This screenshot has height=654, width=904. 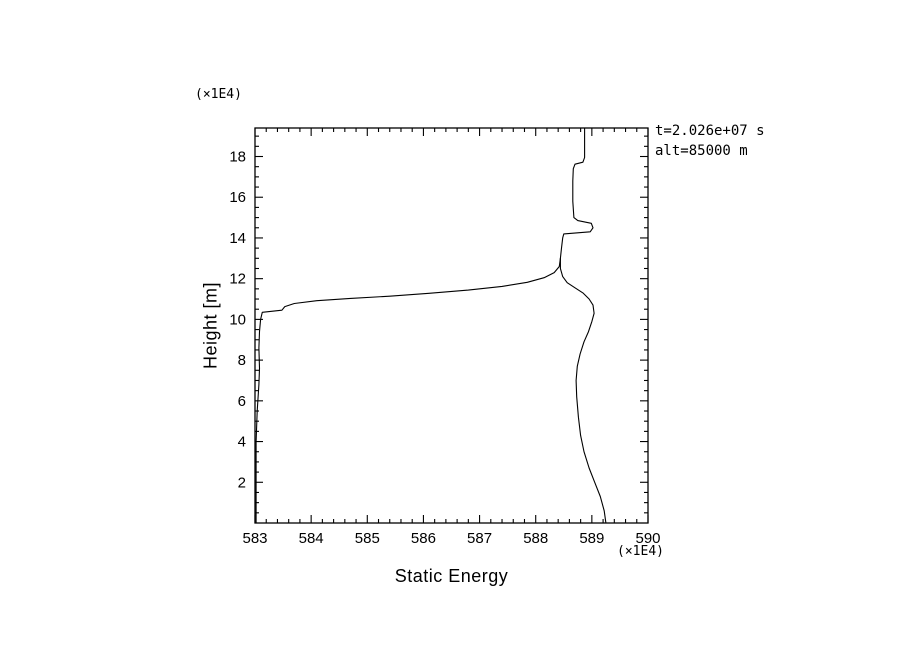 What do you see at coordinates (647, 538) in the screenshot?
I see `x-tick-label: 590` at bounding box center [647, 538].